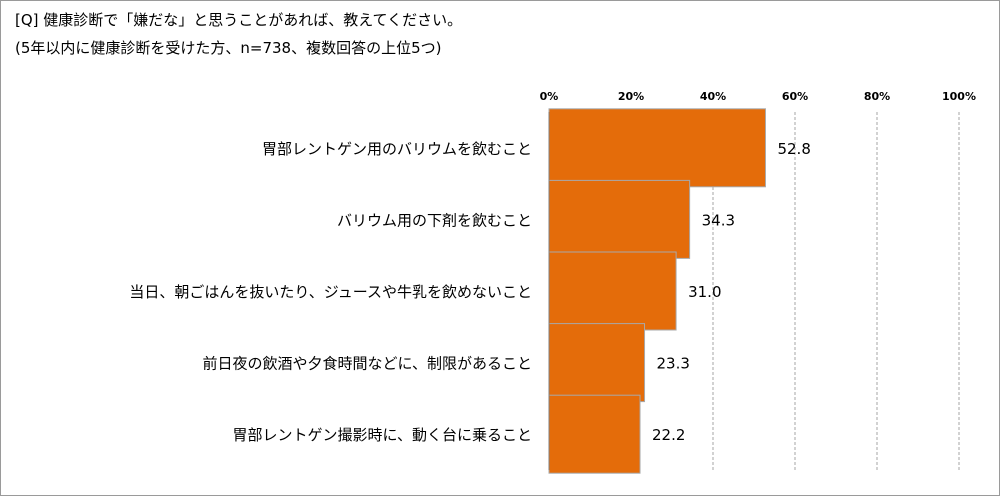 The image size is (1000, 496). I want to click on value-label: 34.3, so click(718, 220).